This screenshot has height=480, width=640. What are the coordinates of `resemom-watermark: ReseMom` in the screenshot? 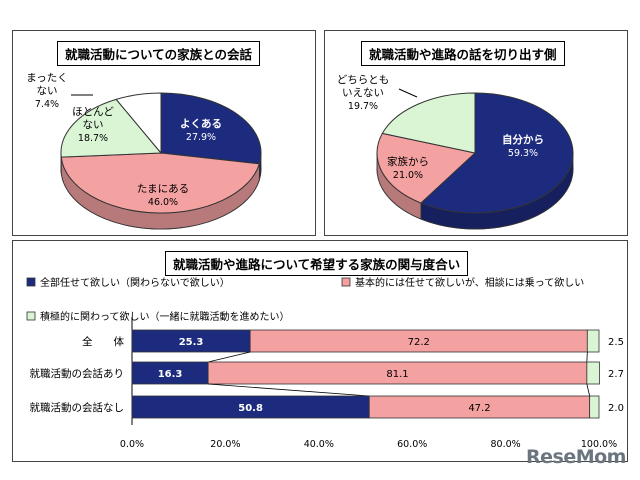 It's located at (576, 457).